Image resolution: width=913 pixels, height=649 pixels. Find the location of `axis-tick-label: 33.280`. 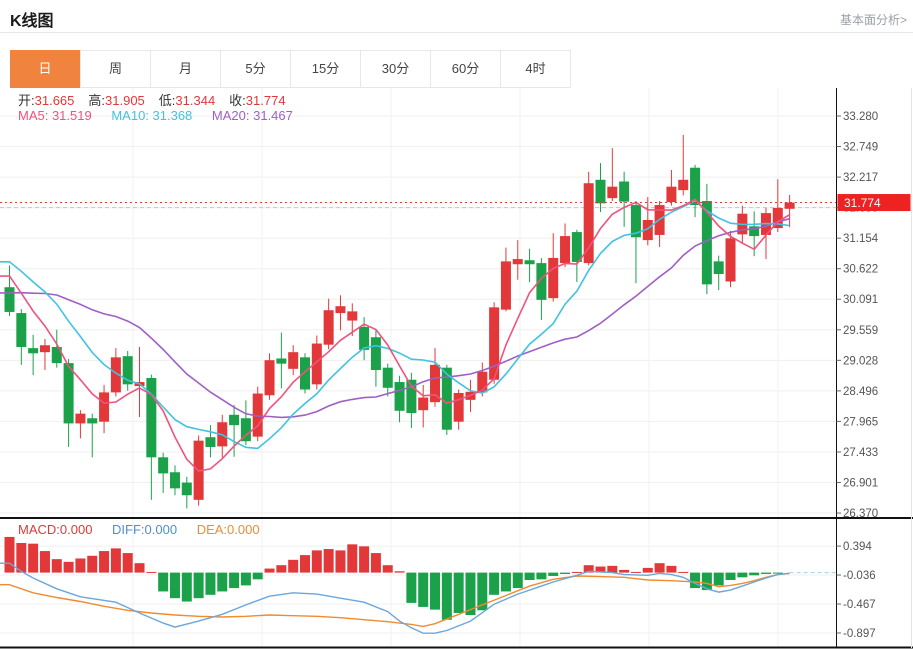

axis-tick-label: 33.280 is located at coordinates (860, 117).